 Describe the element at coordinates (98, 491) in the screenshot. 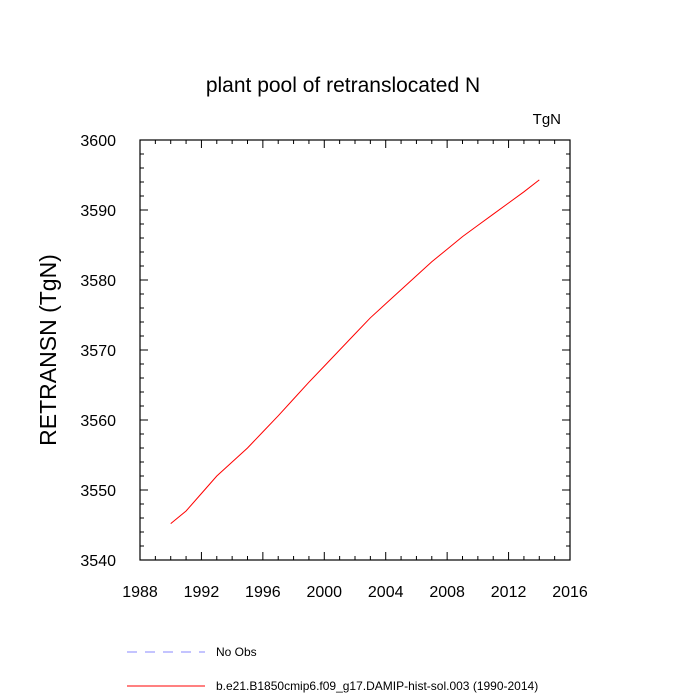

I see `y-tick-label: 3550` at that location.